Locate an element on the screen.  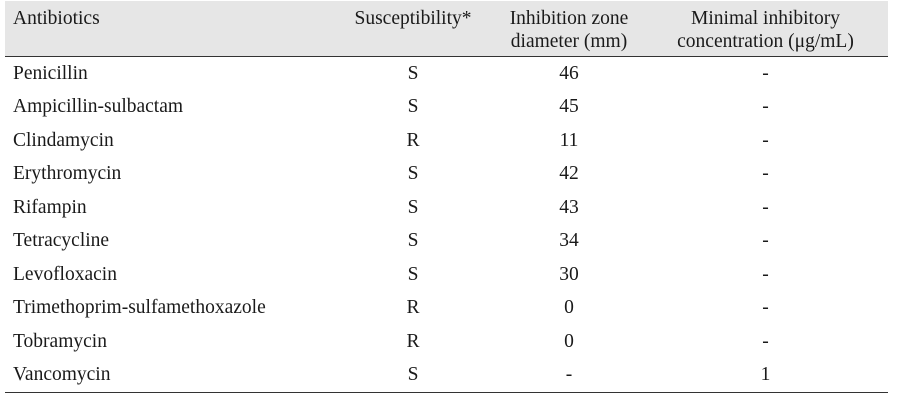
header-susceptibility: Susceptibility* is located at coordinates (413, 29).